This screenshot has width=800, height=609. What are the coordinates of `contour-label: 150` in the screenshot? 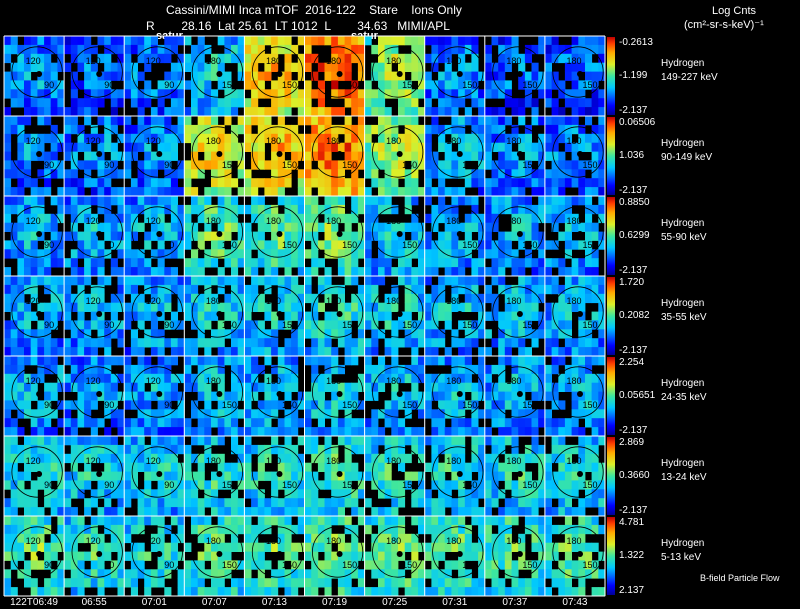 It's located at (469, 245).